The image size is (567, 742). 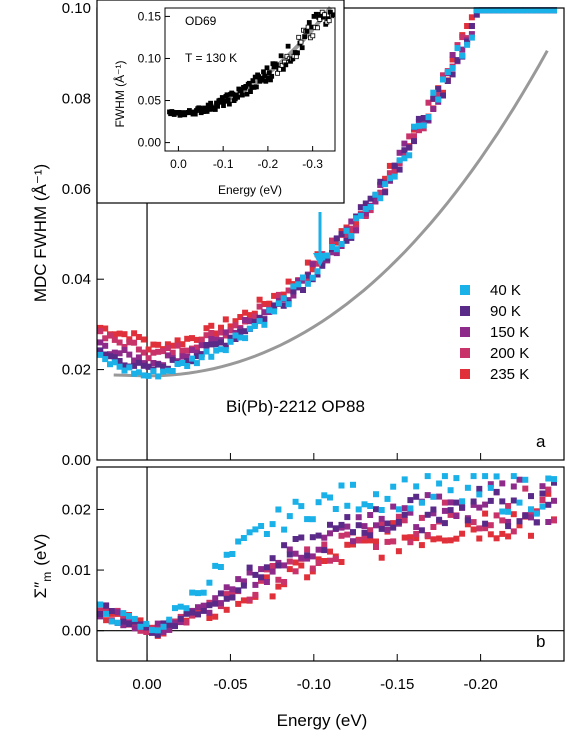 What do you see at coordinates (40, 590) in the screenshot?
I see `panel-b-y-label-sigma: Σ″` at bounding box center [40, 590].